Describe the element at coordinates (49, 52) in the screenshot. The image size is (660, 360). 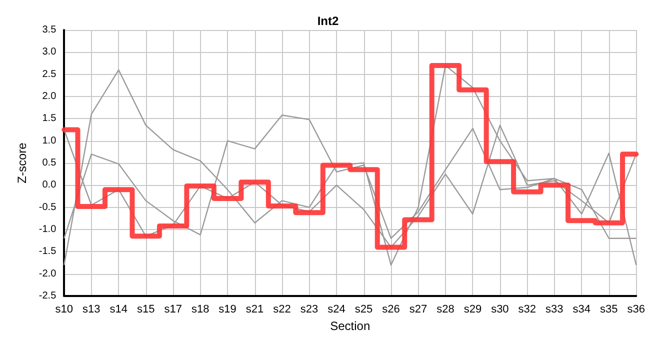
I see `y-tick-label: 3.0` at that location.